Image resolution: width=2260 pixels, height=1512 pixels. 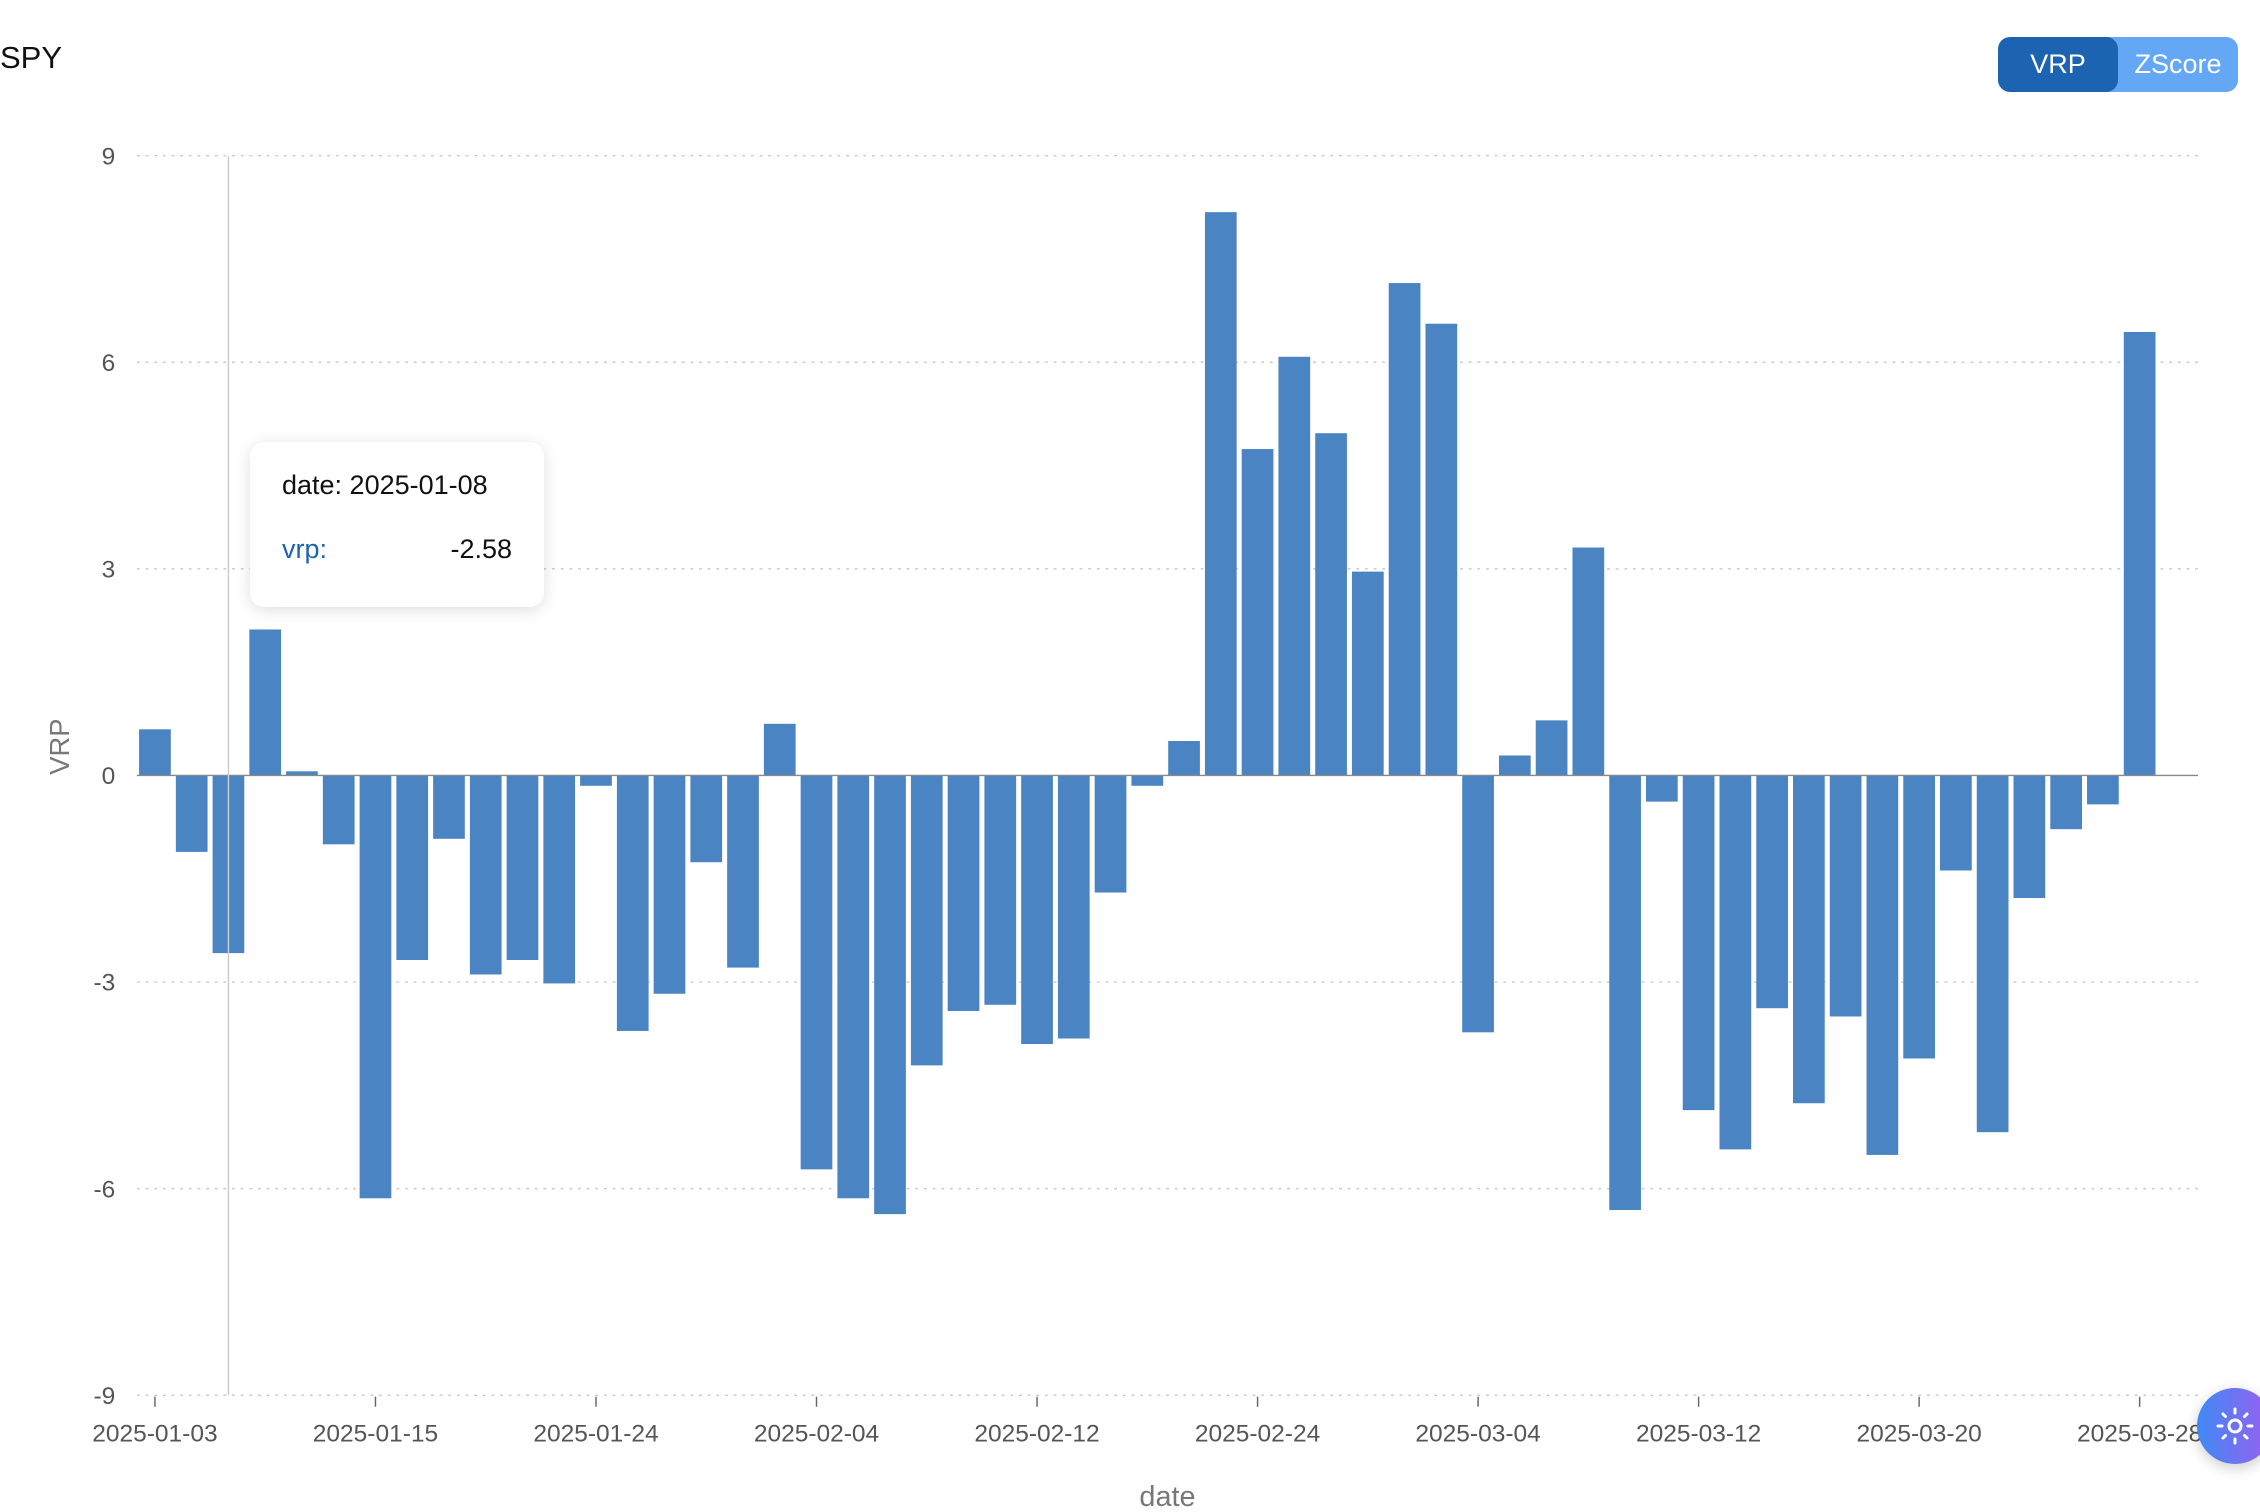 I want to click on x-tick-label: 2025-02-12, so click(x=1036, y=1433).